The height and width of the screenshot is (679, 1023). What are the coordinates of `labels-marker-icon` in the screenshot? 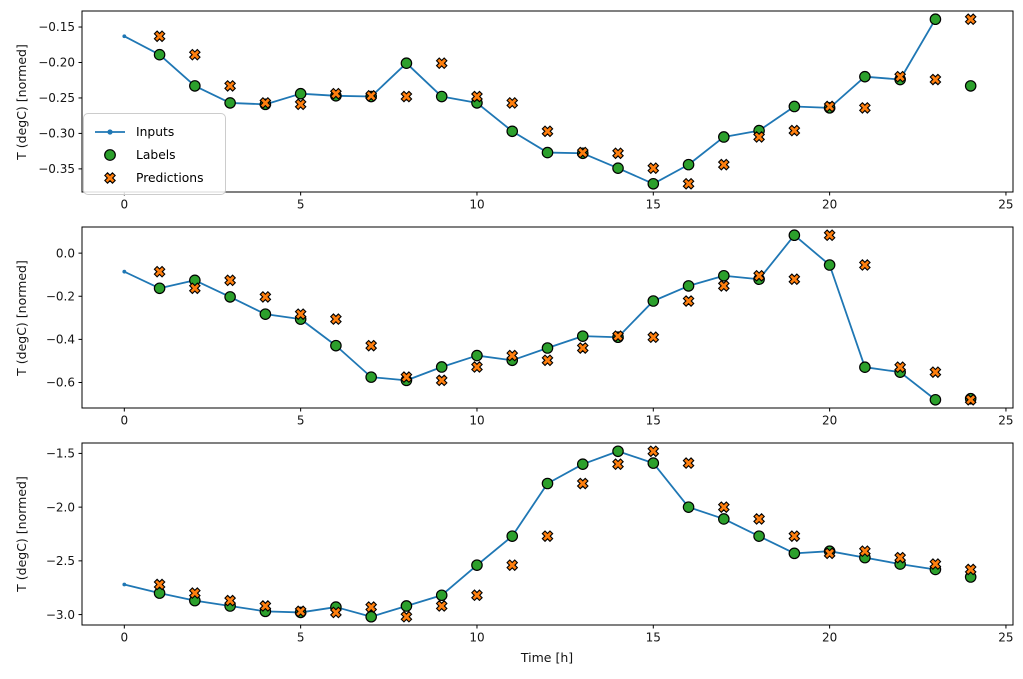 It's located at (110, 154).